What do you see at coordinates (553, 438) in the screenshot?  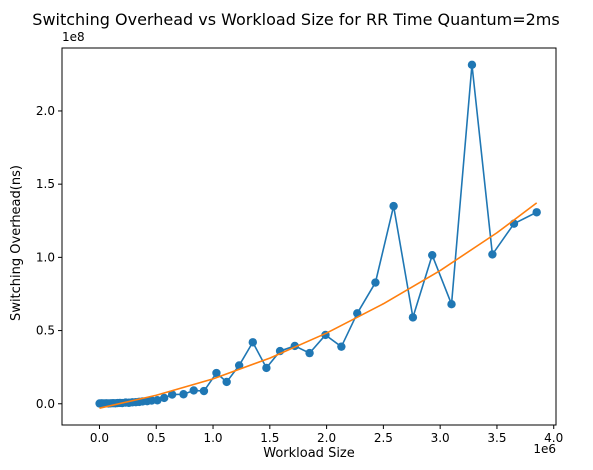 I see `x-tick-label: 4.0` at bounding box center [553, 438].